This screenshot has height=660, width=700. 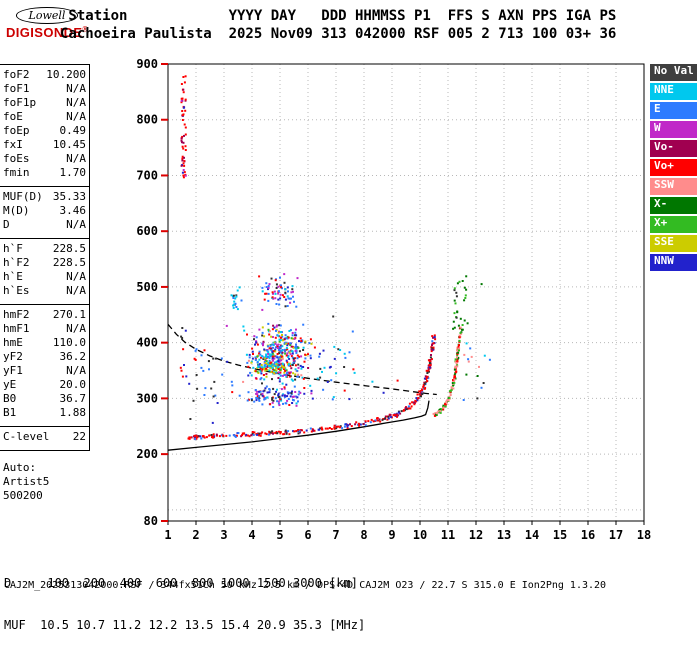 What do you see at coordinates (147, 120) in the screenshot?
I see `y-tick-label: 800` at bounding box center [147, 120].